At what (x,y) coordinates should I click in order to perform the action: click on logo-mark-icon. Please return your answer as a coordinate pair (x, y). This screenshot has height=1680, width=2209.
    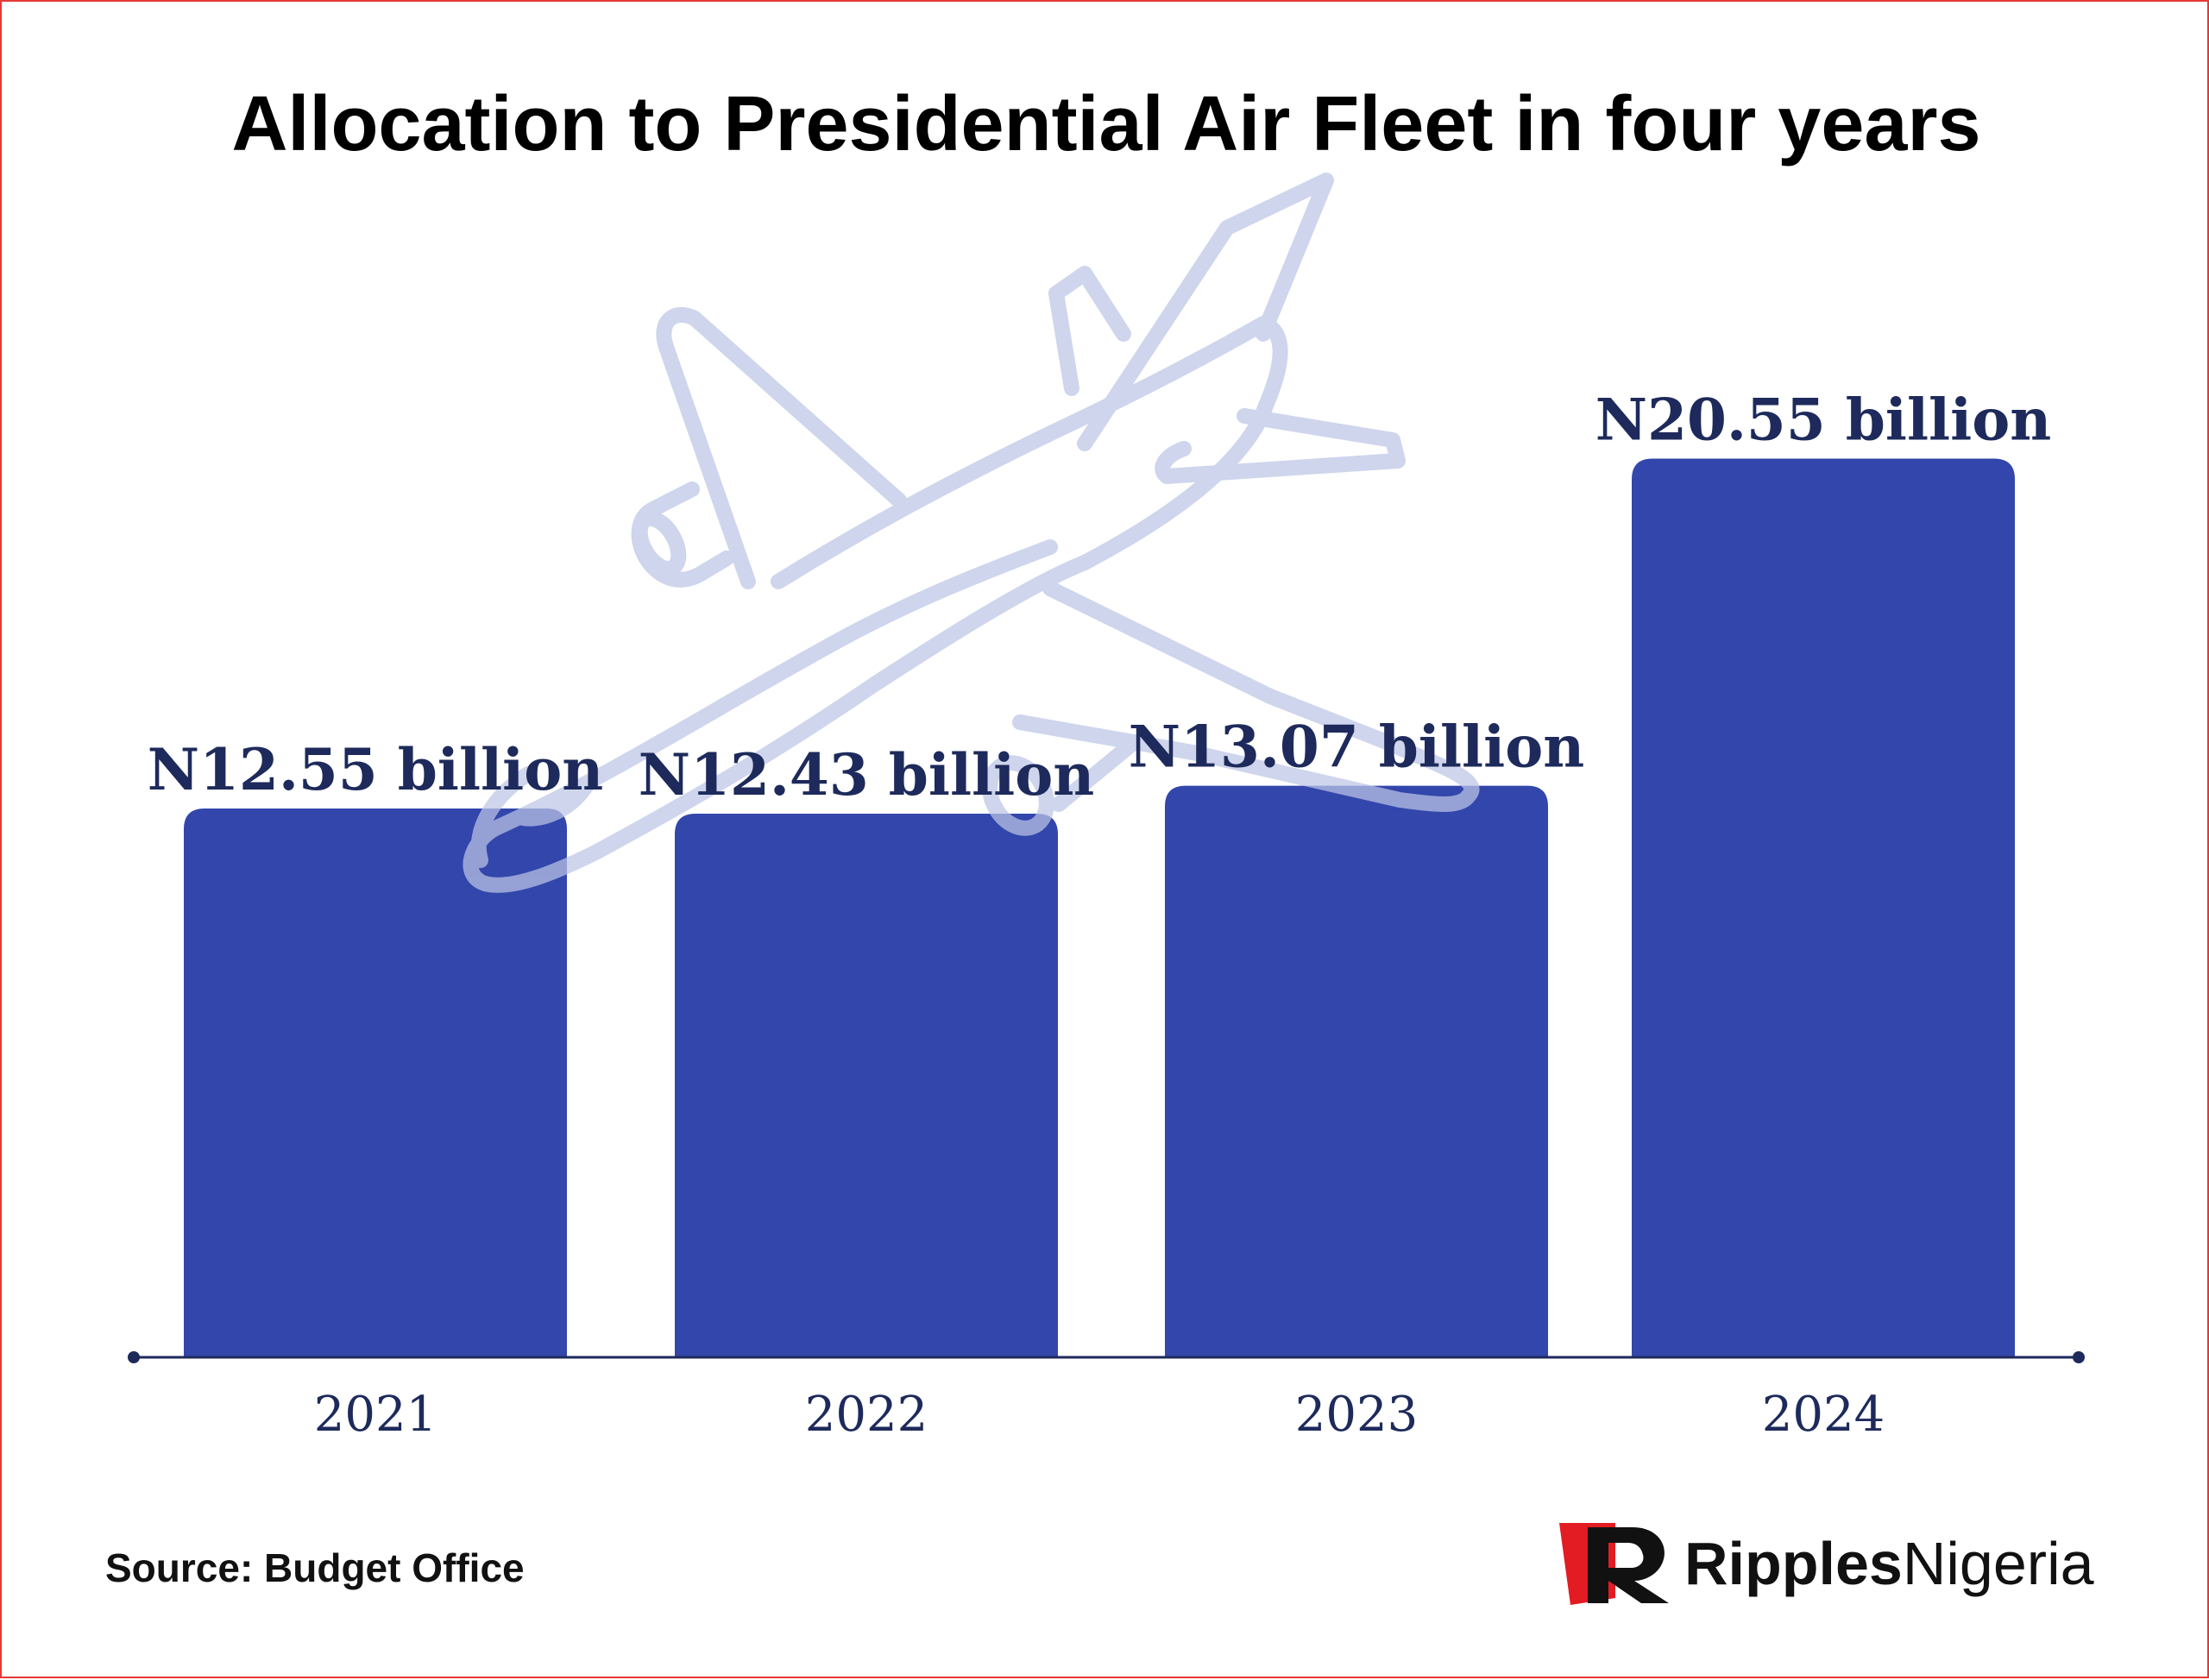
    Looking at the image, I should click on (1614, 1564).